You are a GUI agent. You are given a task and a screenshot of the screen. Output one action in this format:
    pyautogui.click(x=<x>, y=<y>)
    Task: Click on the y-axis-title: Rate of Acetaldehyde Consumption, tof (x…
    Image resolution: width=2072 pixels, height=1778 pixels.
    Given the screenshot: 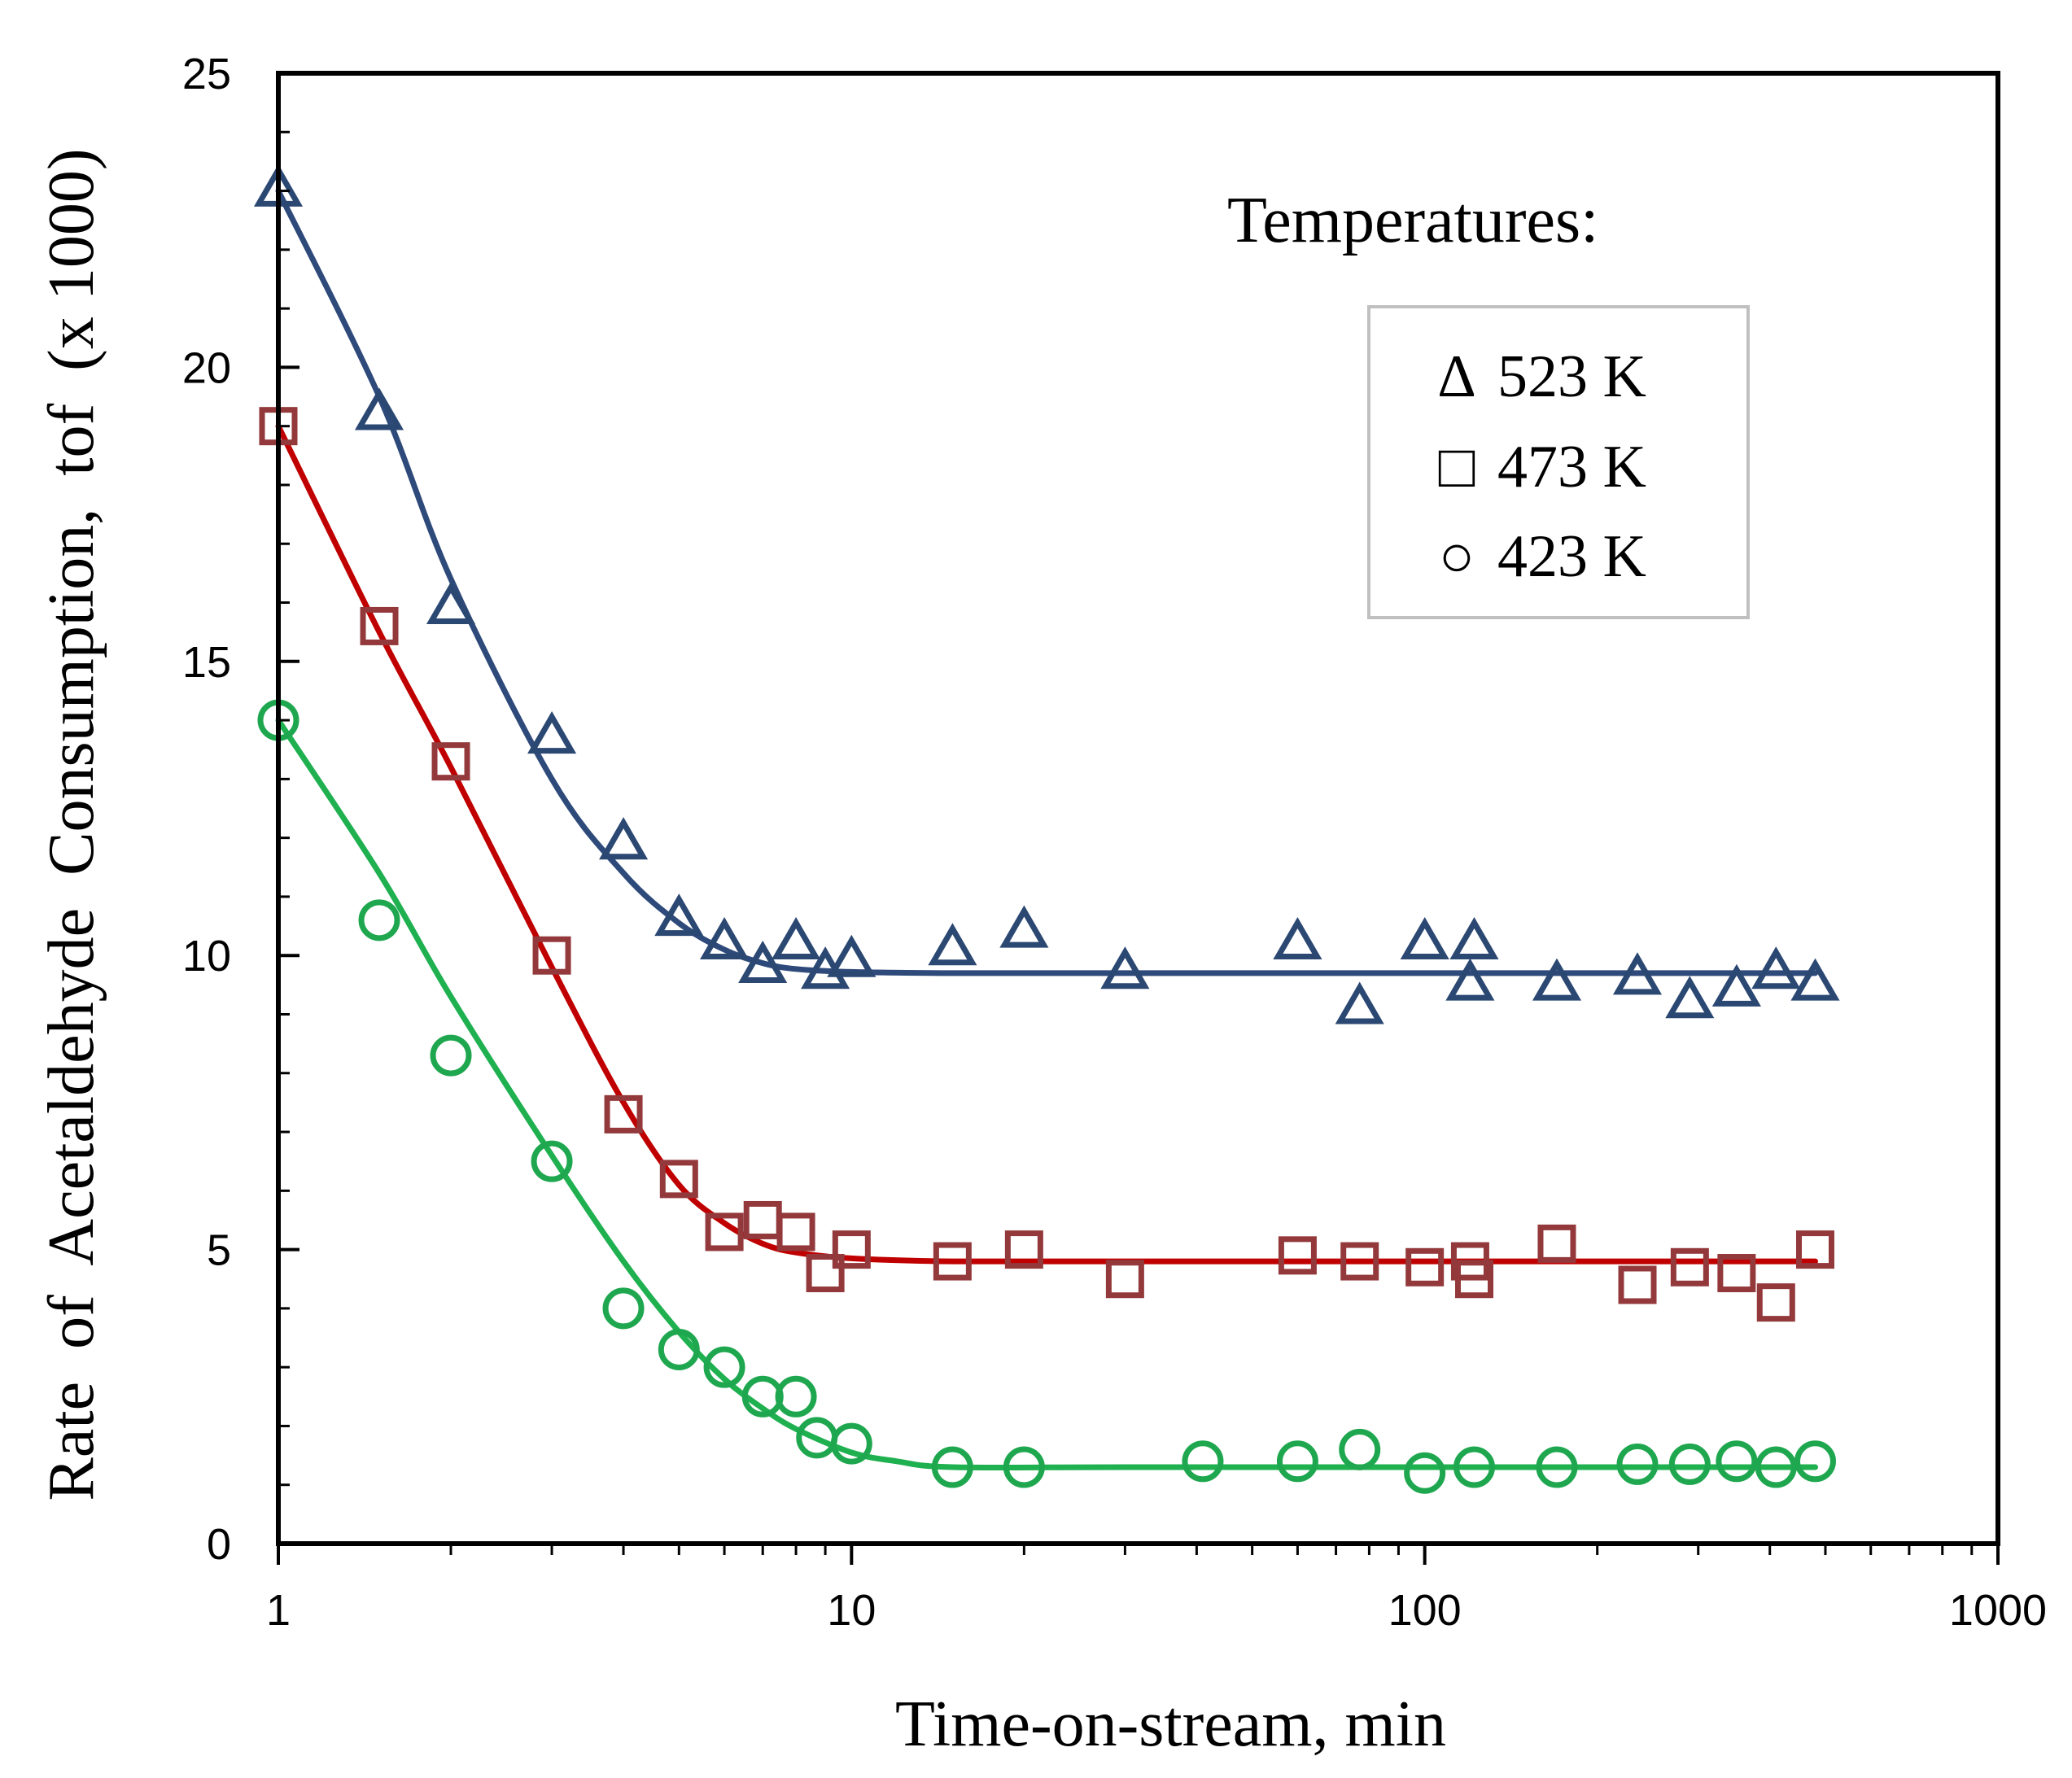 What is the action you would take?
    pyautogui.click(x=71, y=825)
    